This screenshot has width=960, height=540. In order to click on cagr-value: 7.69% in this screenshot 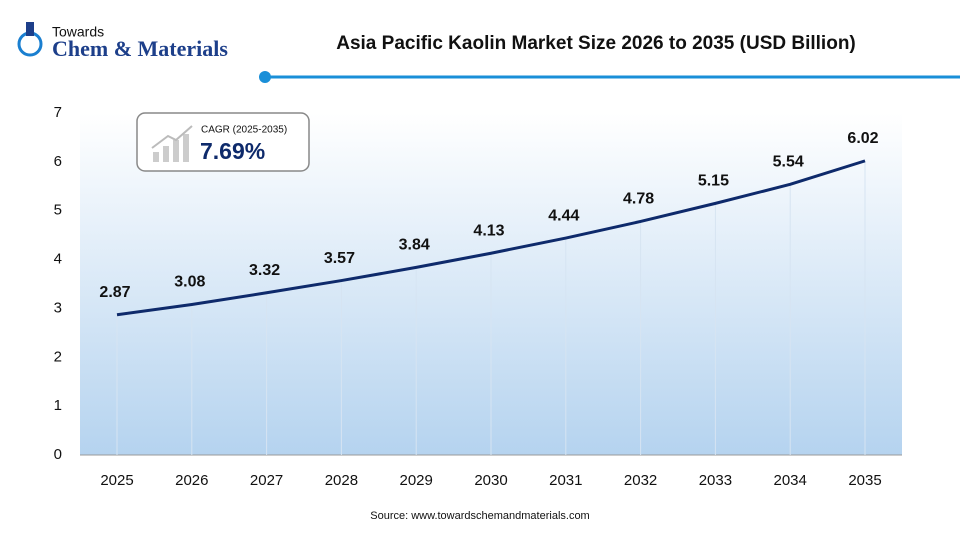, I will do `click(232, 151)`.